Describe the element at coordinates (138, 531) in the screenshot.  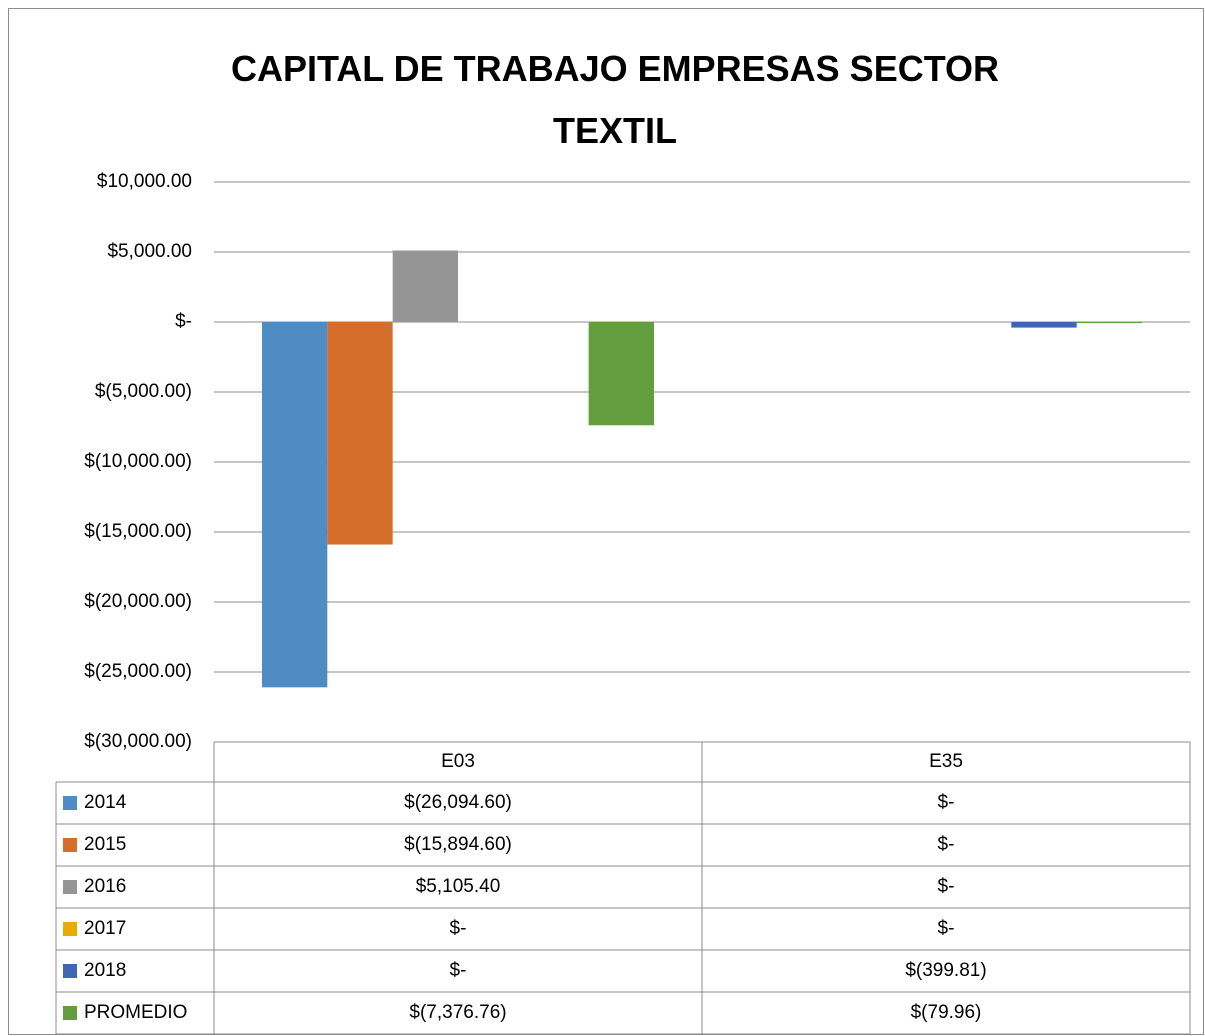
I see `y-tick-label: $(15,000.00)` at that location.